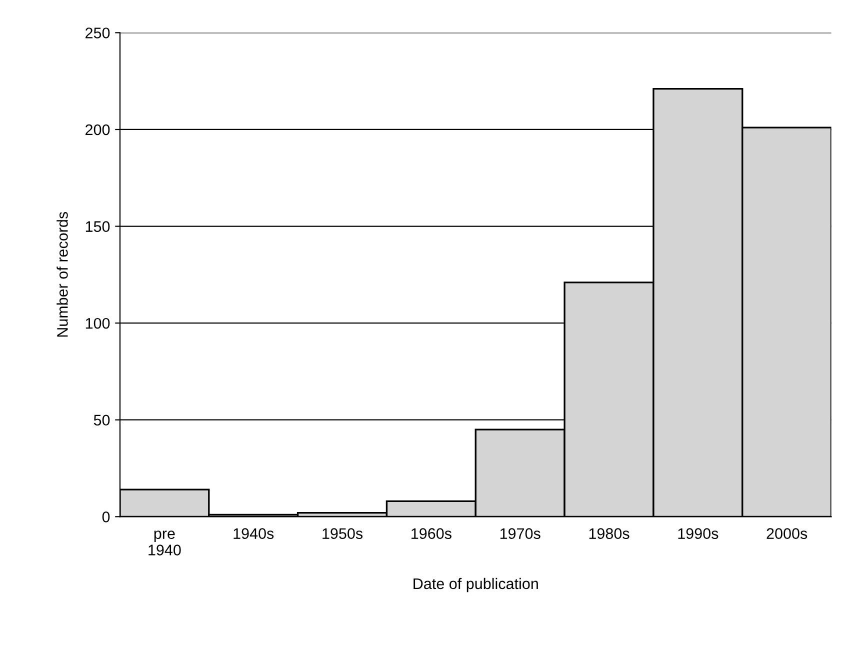 The height and width of the screenshot is (654, 857). Describe the element at coordinates (476, 585) in the screenshot. I see `x-axis-title: Date of publication` at that location.